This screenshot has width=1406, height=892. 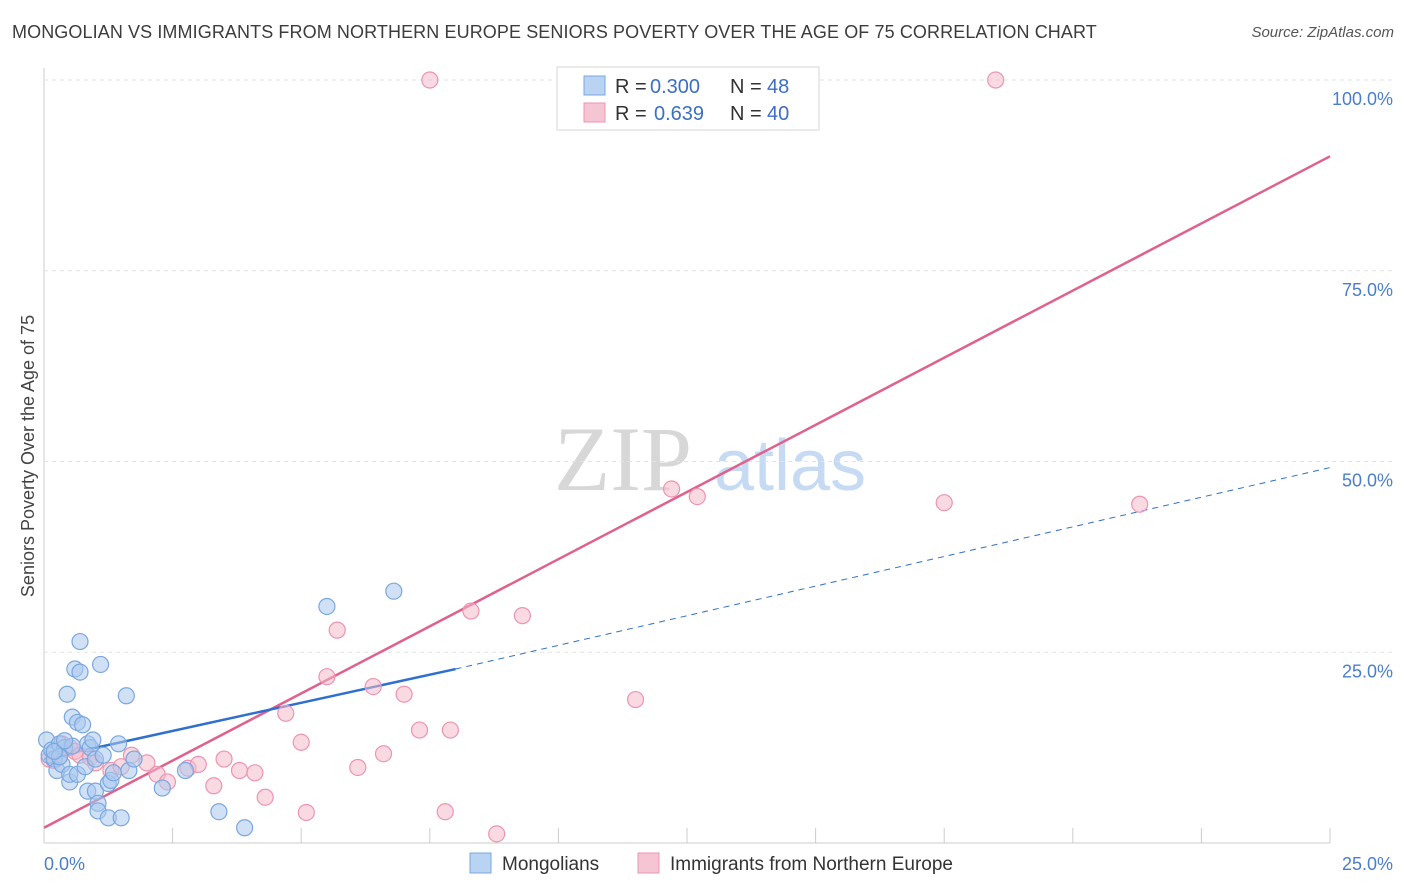 I want to click on y-axis-label: Seniors Poverty Over the Age of 75, so click(x=28, y=456).